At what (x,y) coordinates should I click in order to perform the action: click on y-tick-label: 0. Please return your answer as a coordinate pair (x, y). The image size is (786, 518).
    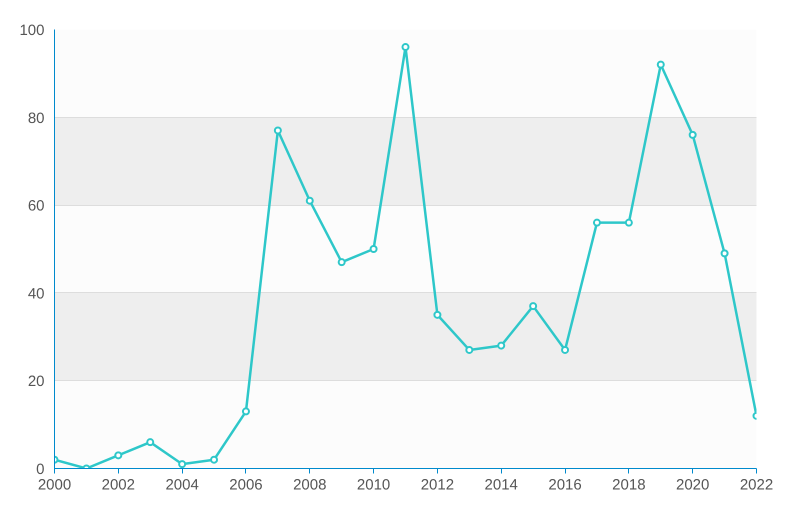
    Looking at the image, I should click on (40, 469).